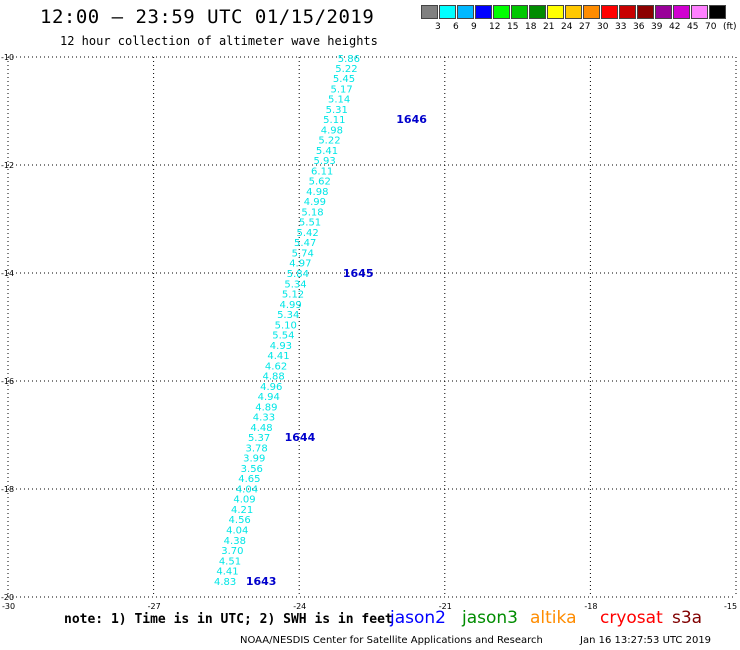  What do you see at coordinates (286, 325) in the screenshot?
I see `wave-height-value: 5.10` at bounding box center [286, 325].